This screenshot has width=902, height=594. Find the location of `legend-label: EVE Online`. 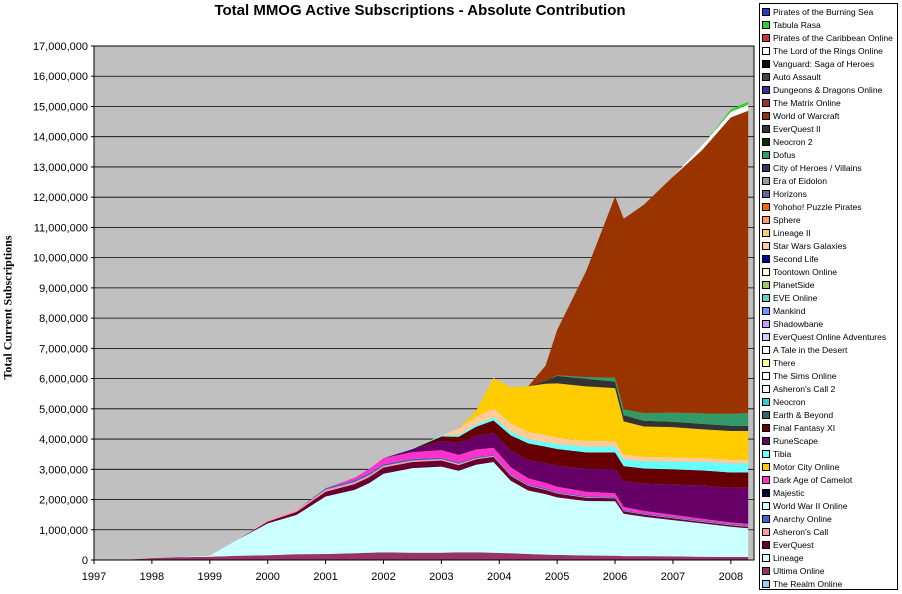

legend-label: EVE Online is located at coordinates (795, 297).